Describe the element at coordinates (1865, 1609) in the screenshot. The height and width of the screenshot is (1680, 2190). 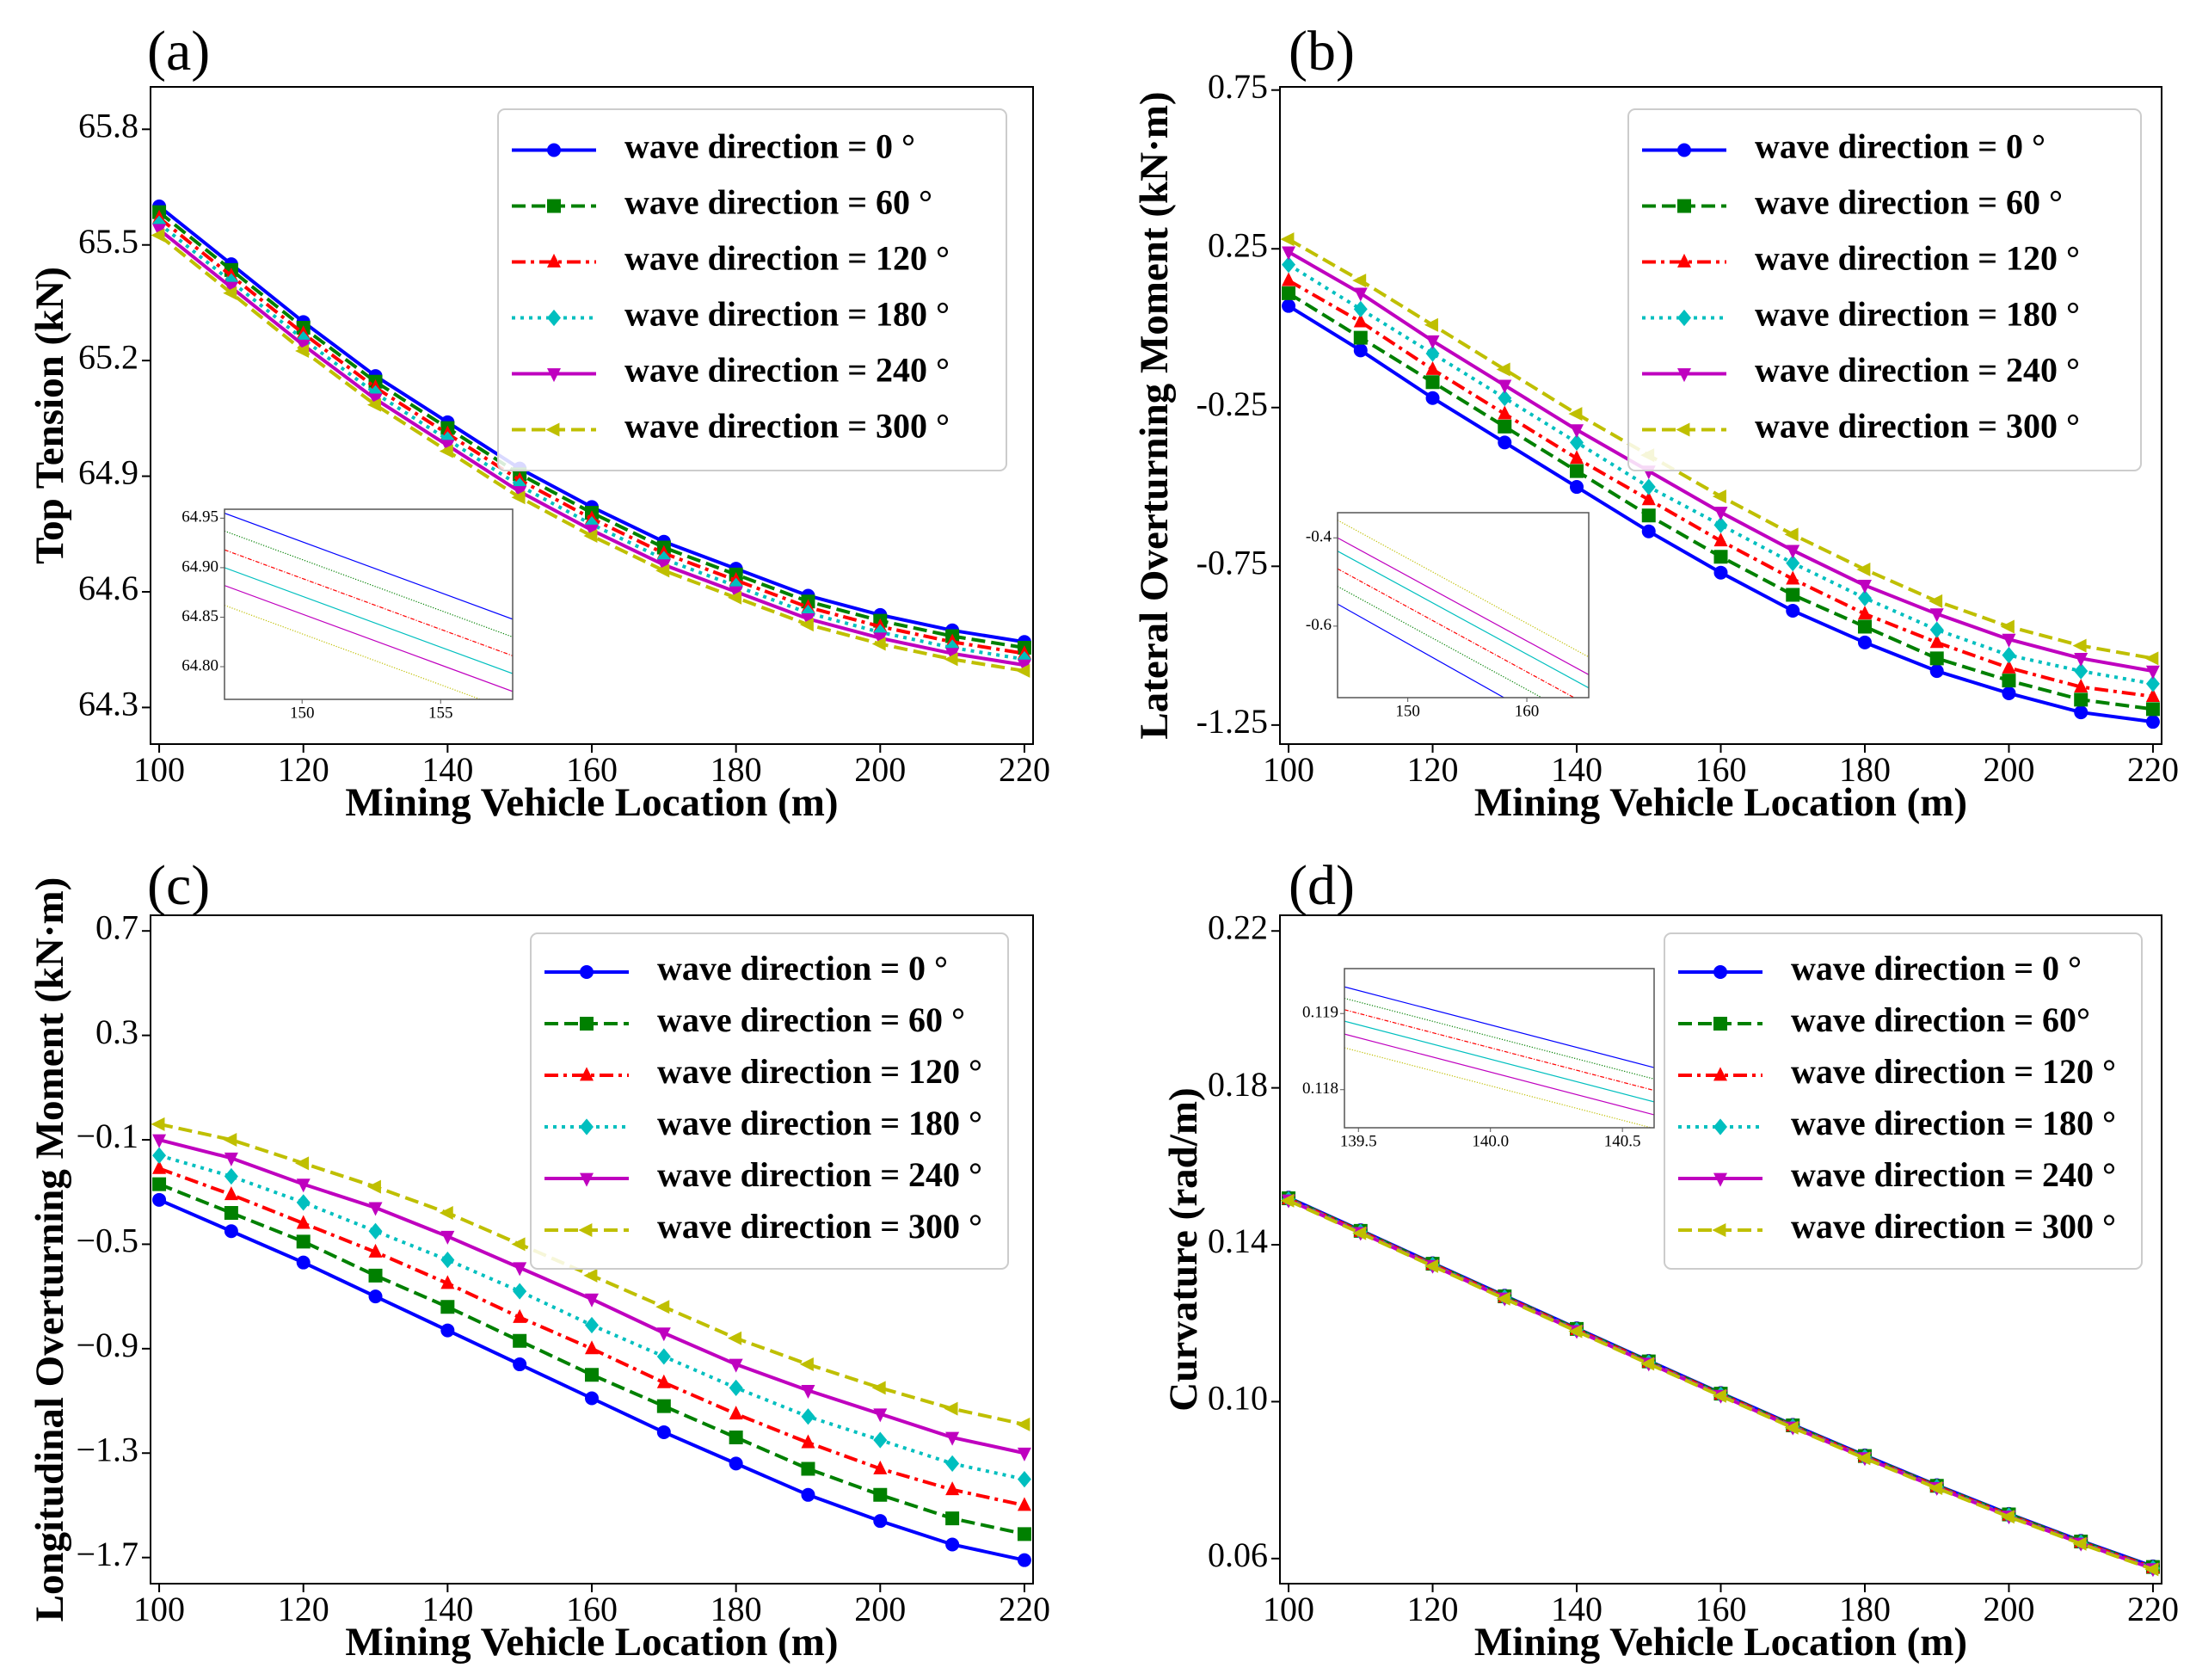
I see `x-tick-label: 180` at that location.